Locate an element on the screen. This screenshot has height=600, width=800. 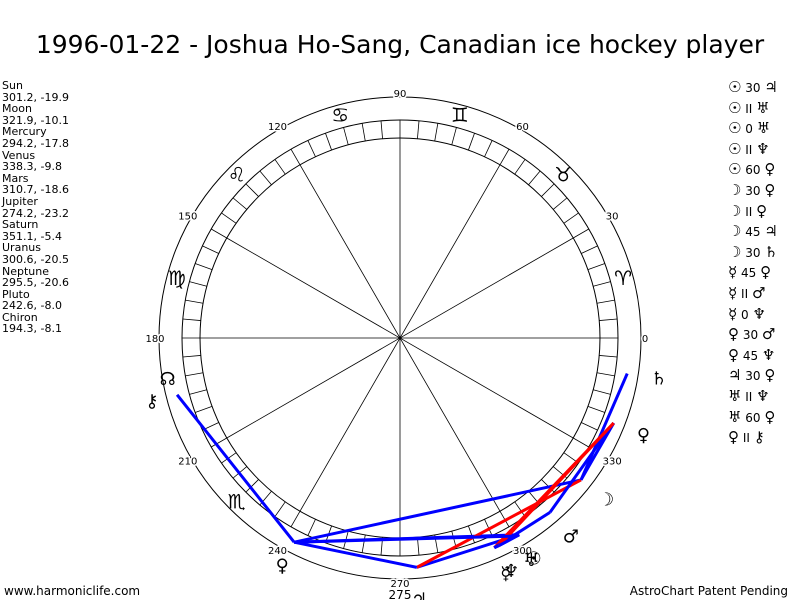
aspect-row: ☉ 30 ♃ is located at coordinates (763, 88).